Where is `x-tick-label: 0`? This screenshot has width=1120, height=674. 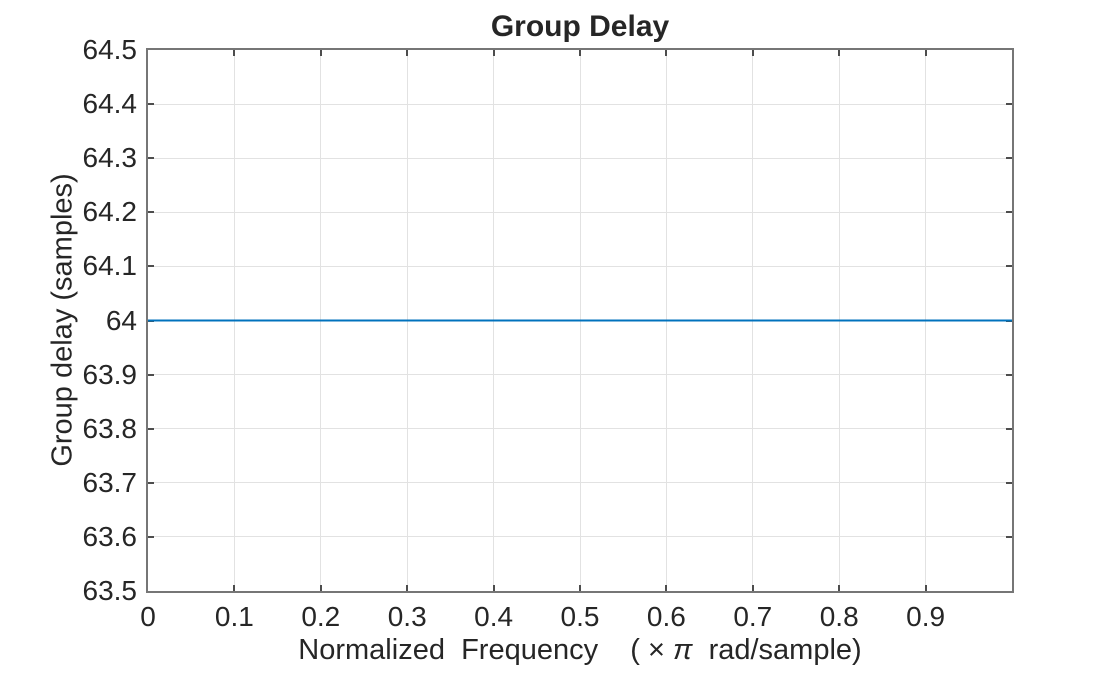
x-tick-label: 0 is located at coordinates (148, 616).